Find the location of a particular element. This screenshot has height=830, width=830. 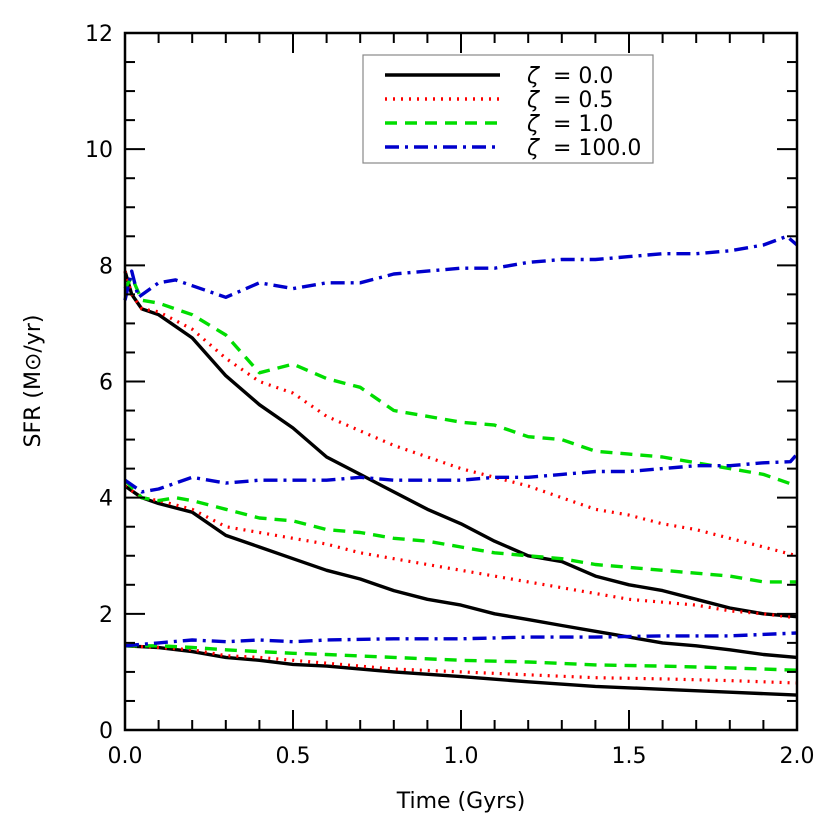

legend-entry: ζ = 0.0 is located at coordinates (499, 76).